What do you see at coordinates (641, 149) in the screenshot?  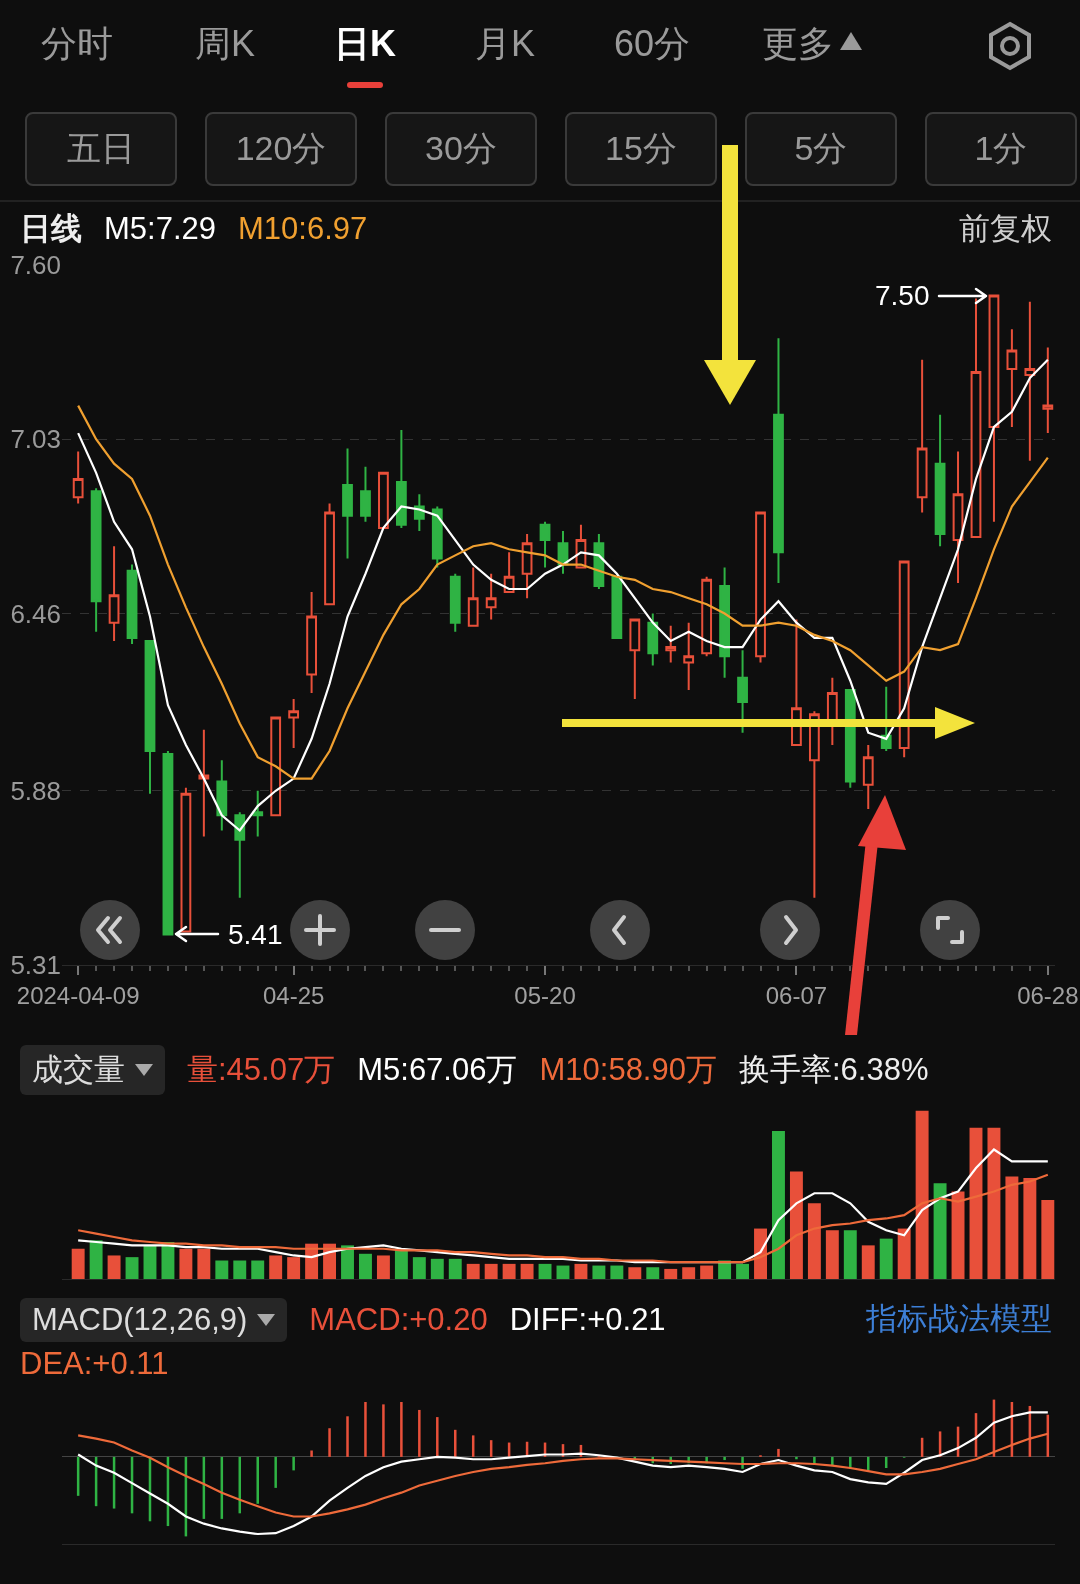 I see `text: 15分` at bounding box center [641, 149].